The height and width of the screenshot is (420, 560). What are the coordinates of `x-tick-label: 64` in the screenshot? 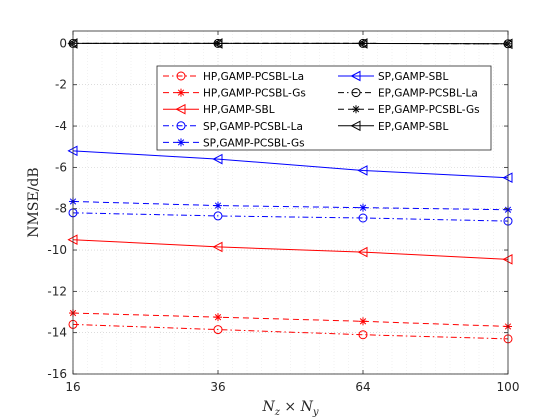 It's located at (362, 387).